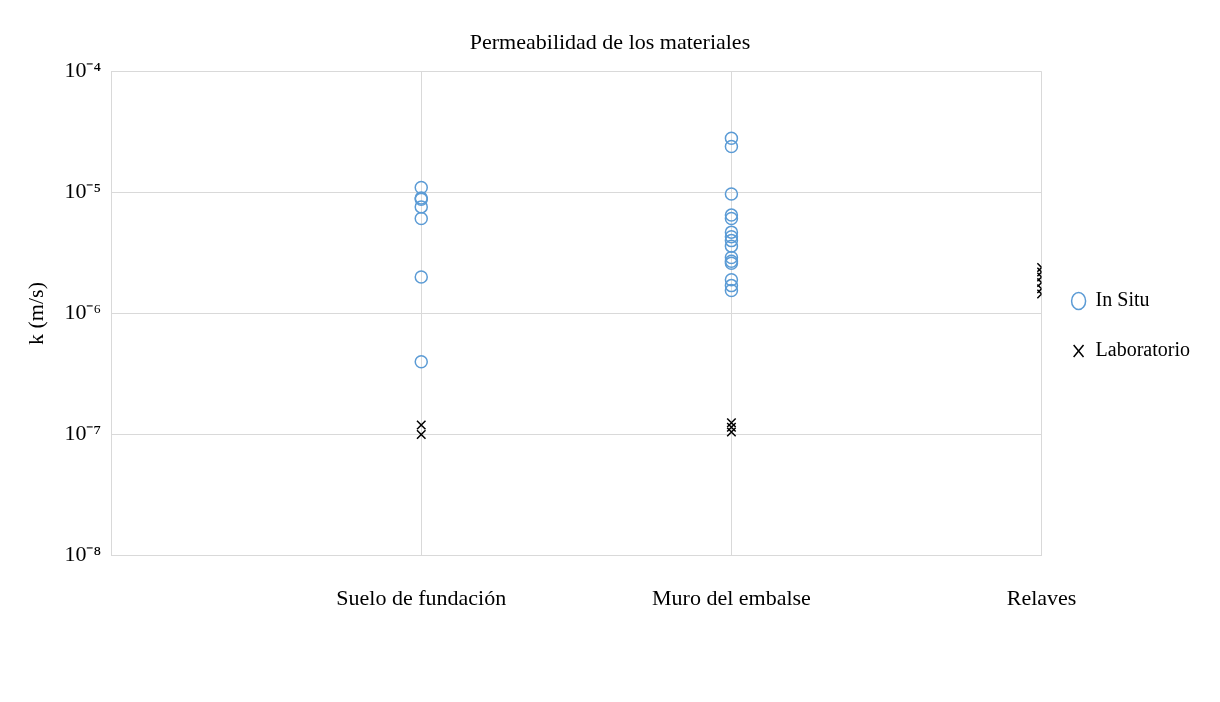  Describe the element at coordinates (1041, 597) in the screenshot. I see `x-tick-label: Relaves` at that location.